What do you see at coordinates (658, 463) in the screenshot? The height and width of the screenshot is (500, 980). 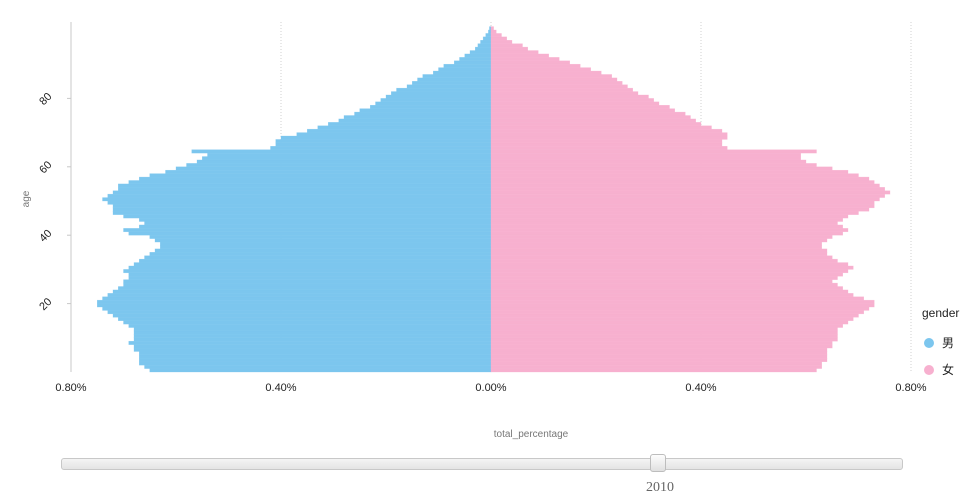 I see `year-slider-handle` at bounding box center [658, 463].